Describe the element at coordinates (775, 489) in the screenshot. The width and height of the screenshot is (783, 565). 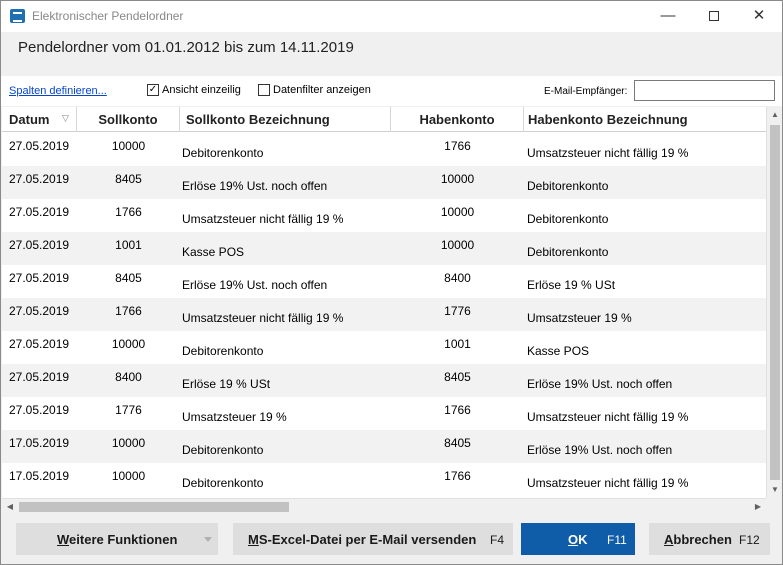
I see `scroll-down-icon: ▼` at that location.